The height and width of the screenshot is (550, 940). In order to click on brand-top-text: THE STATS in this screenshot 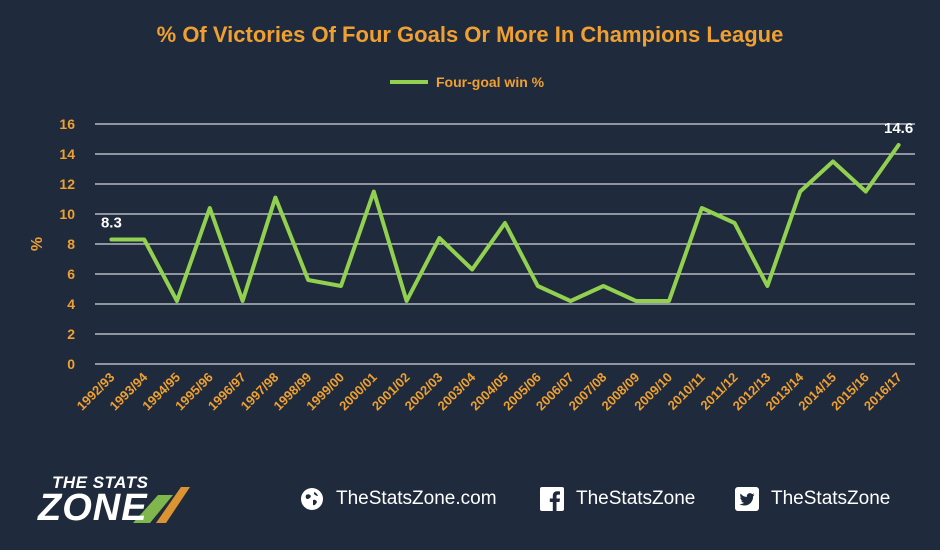, I will do `click(100, 482)`.